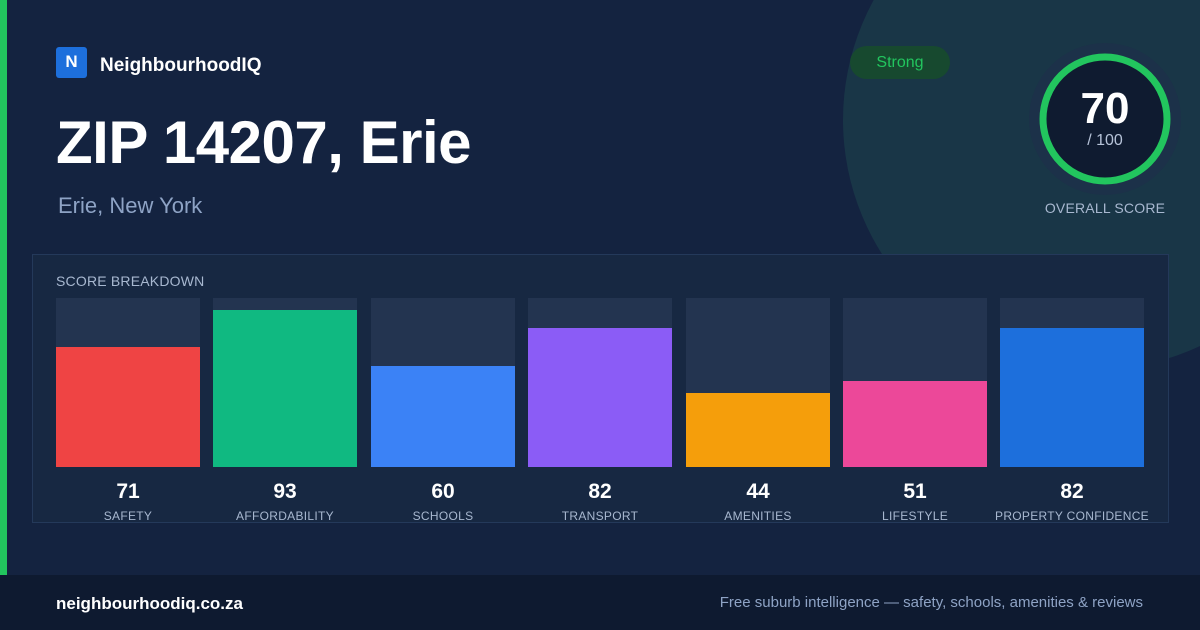 Image resolution: width=1200 pixels, height=630 pixels. I want to click on overall-score-ring, so click(1105, 119).